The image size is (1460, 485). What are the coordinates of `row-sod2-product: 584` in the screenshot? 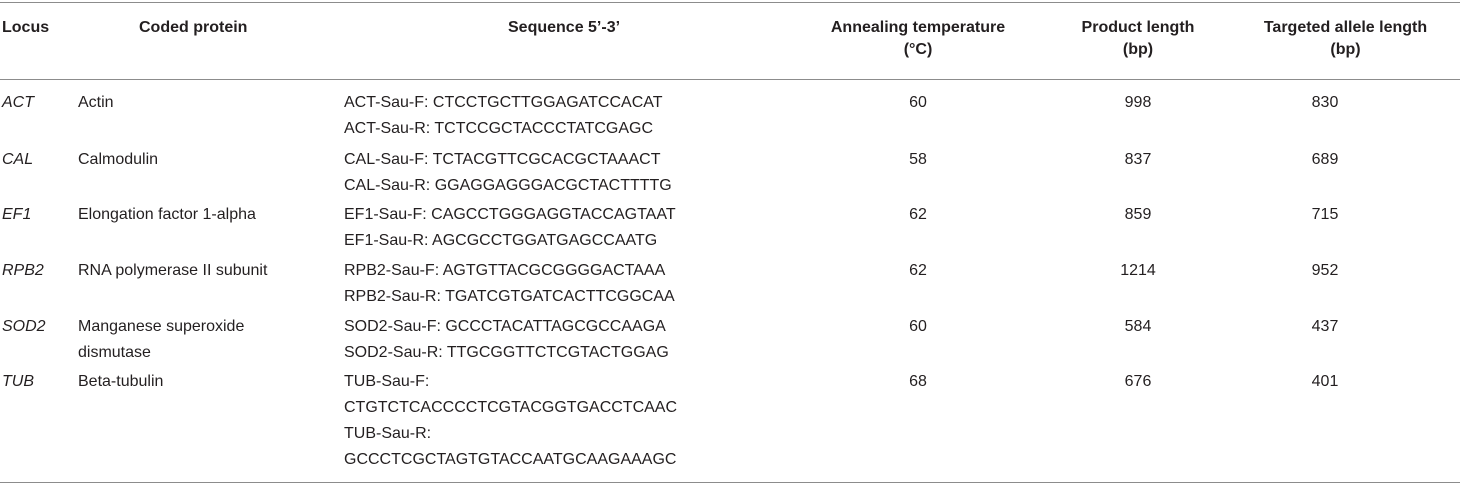 It's located at (1138, 326).